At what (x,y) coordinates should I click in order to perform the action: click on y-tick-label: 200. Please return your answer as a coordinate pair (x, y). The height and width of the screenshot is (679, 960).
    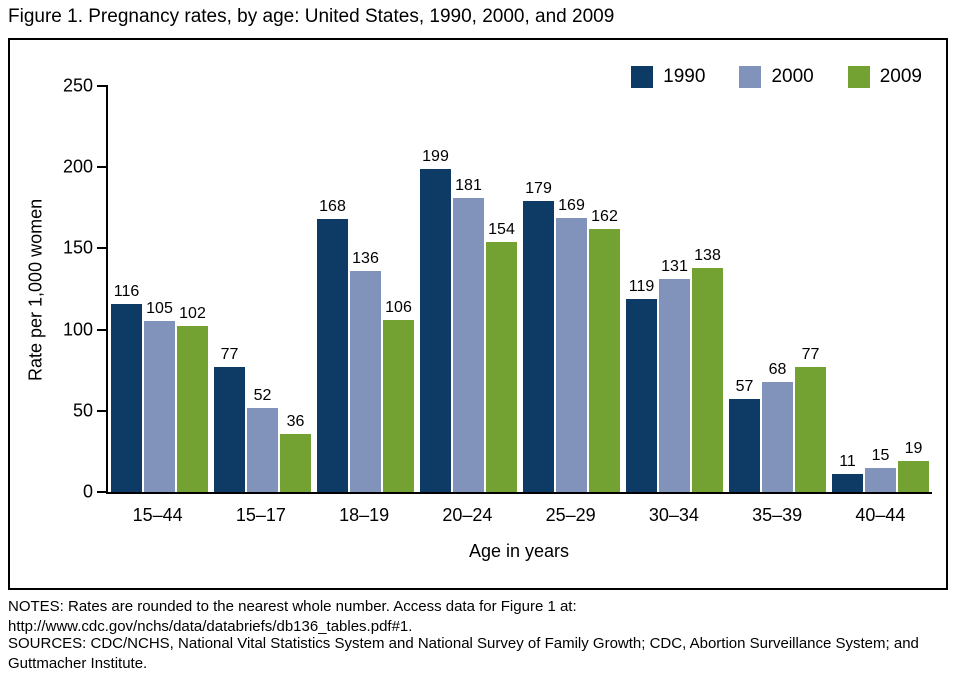
    Looking at the image, I should click on (77, 166).